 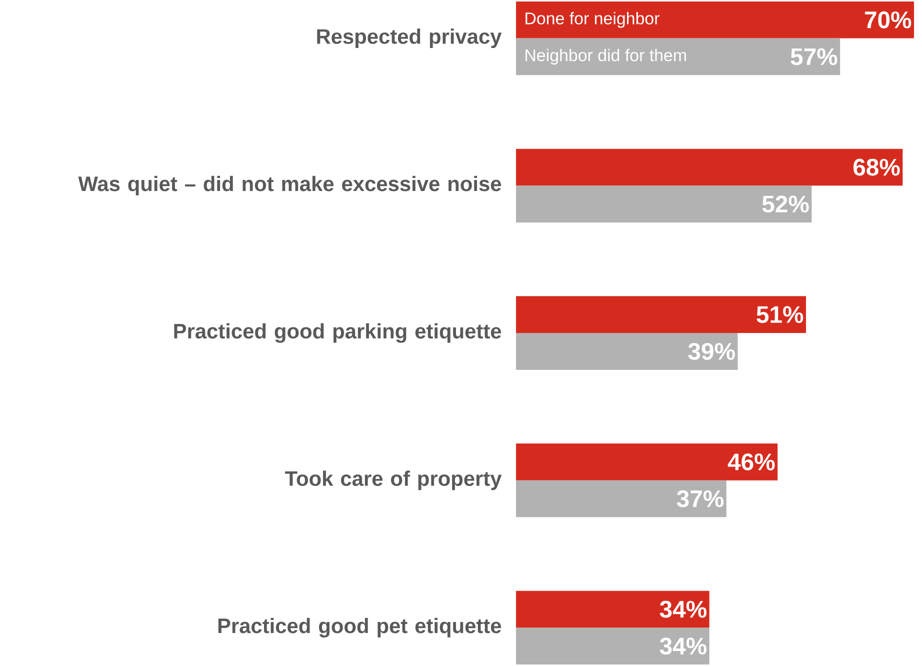 I want to click on y-tick-label: Practiced good pet etiquette, so click(x=360, y=628).